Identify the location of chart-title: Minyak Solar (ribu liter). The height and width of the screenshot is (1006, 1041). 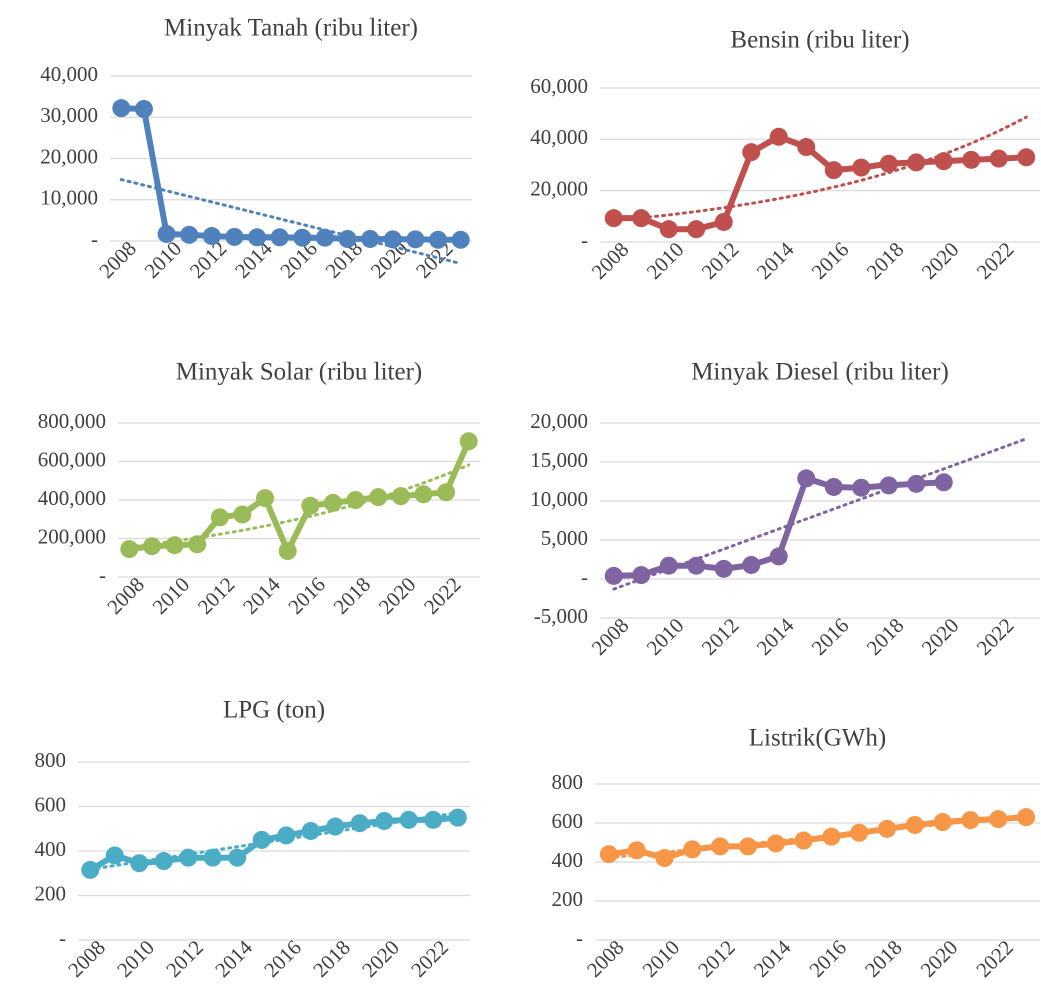
(299, 372).